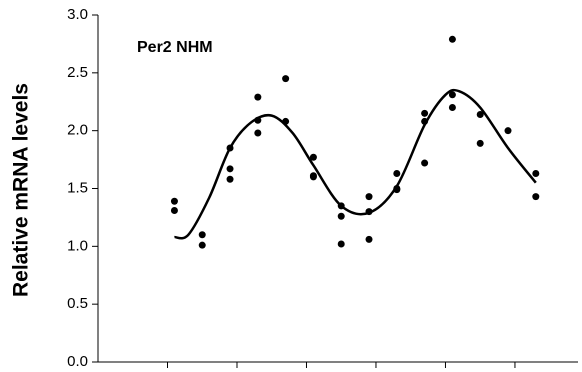  I want to click on y-tick-label: 2.5, so click(77, 72).